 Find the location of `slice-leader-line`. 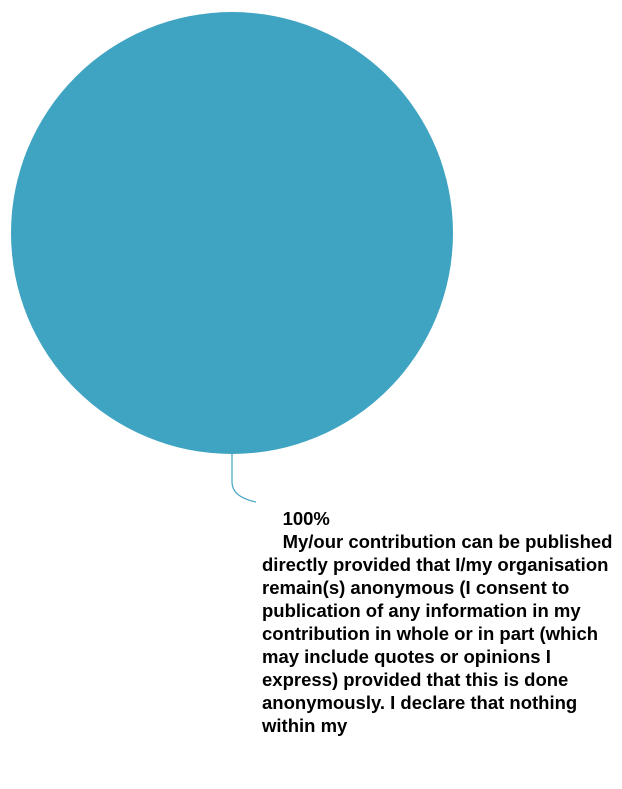

slice-leader-line is located at coordinates (244, 478).